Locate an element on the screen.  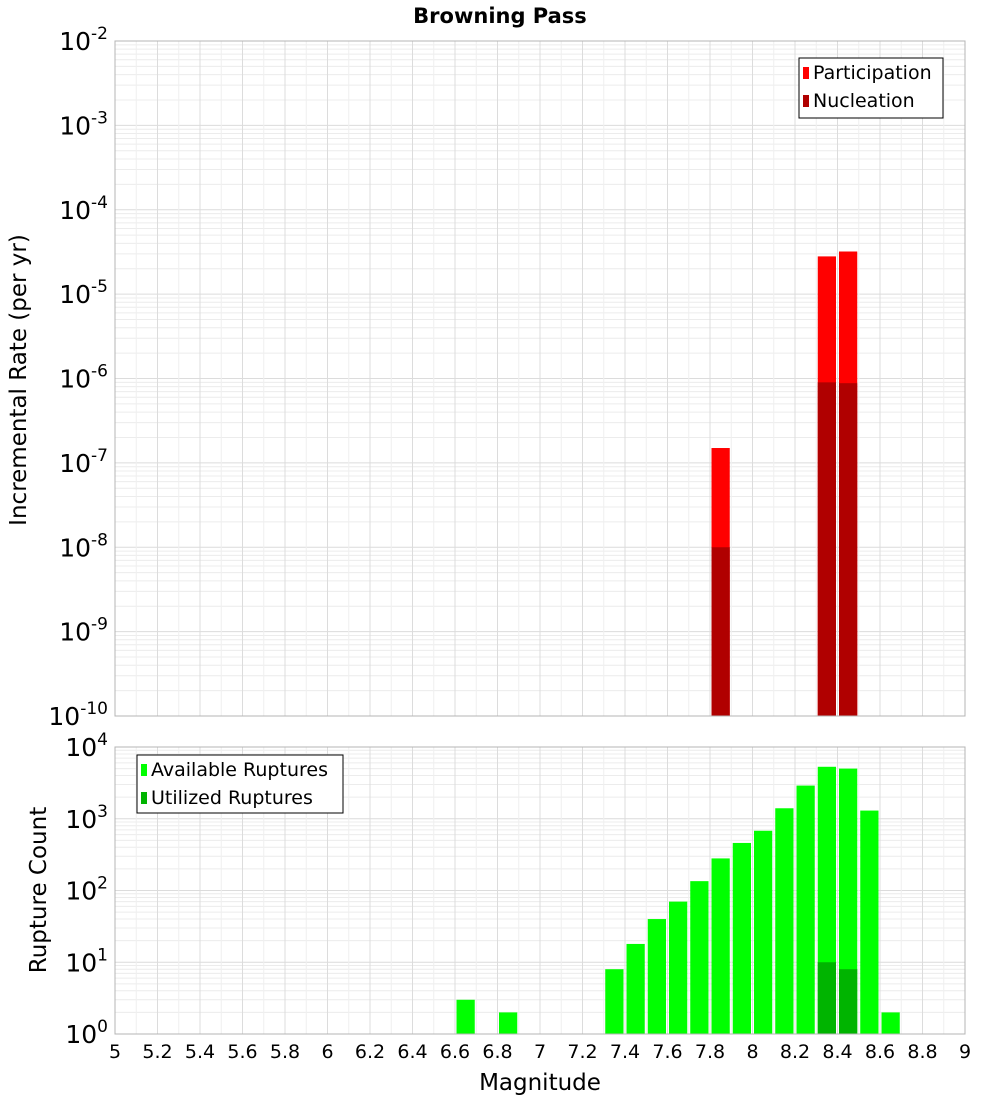
x-tick-label: 9 is located at coordinates (965, 1052).